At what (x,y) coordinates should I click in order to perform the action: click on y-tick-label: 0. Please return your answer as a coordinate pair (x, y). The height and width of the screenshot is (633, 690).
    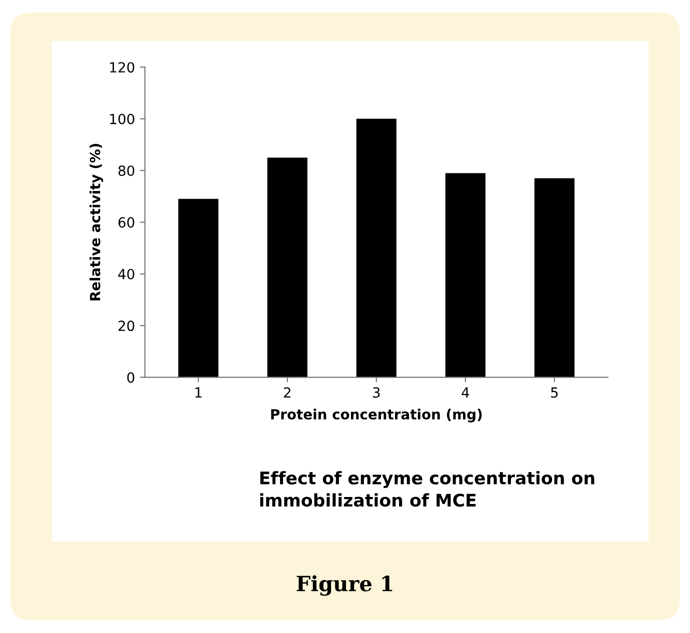
    Looking at the image, I should click on (130, 377).